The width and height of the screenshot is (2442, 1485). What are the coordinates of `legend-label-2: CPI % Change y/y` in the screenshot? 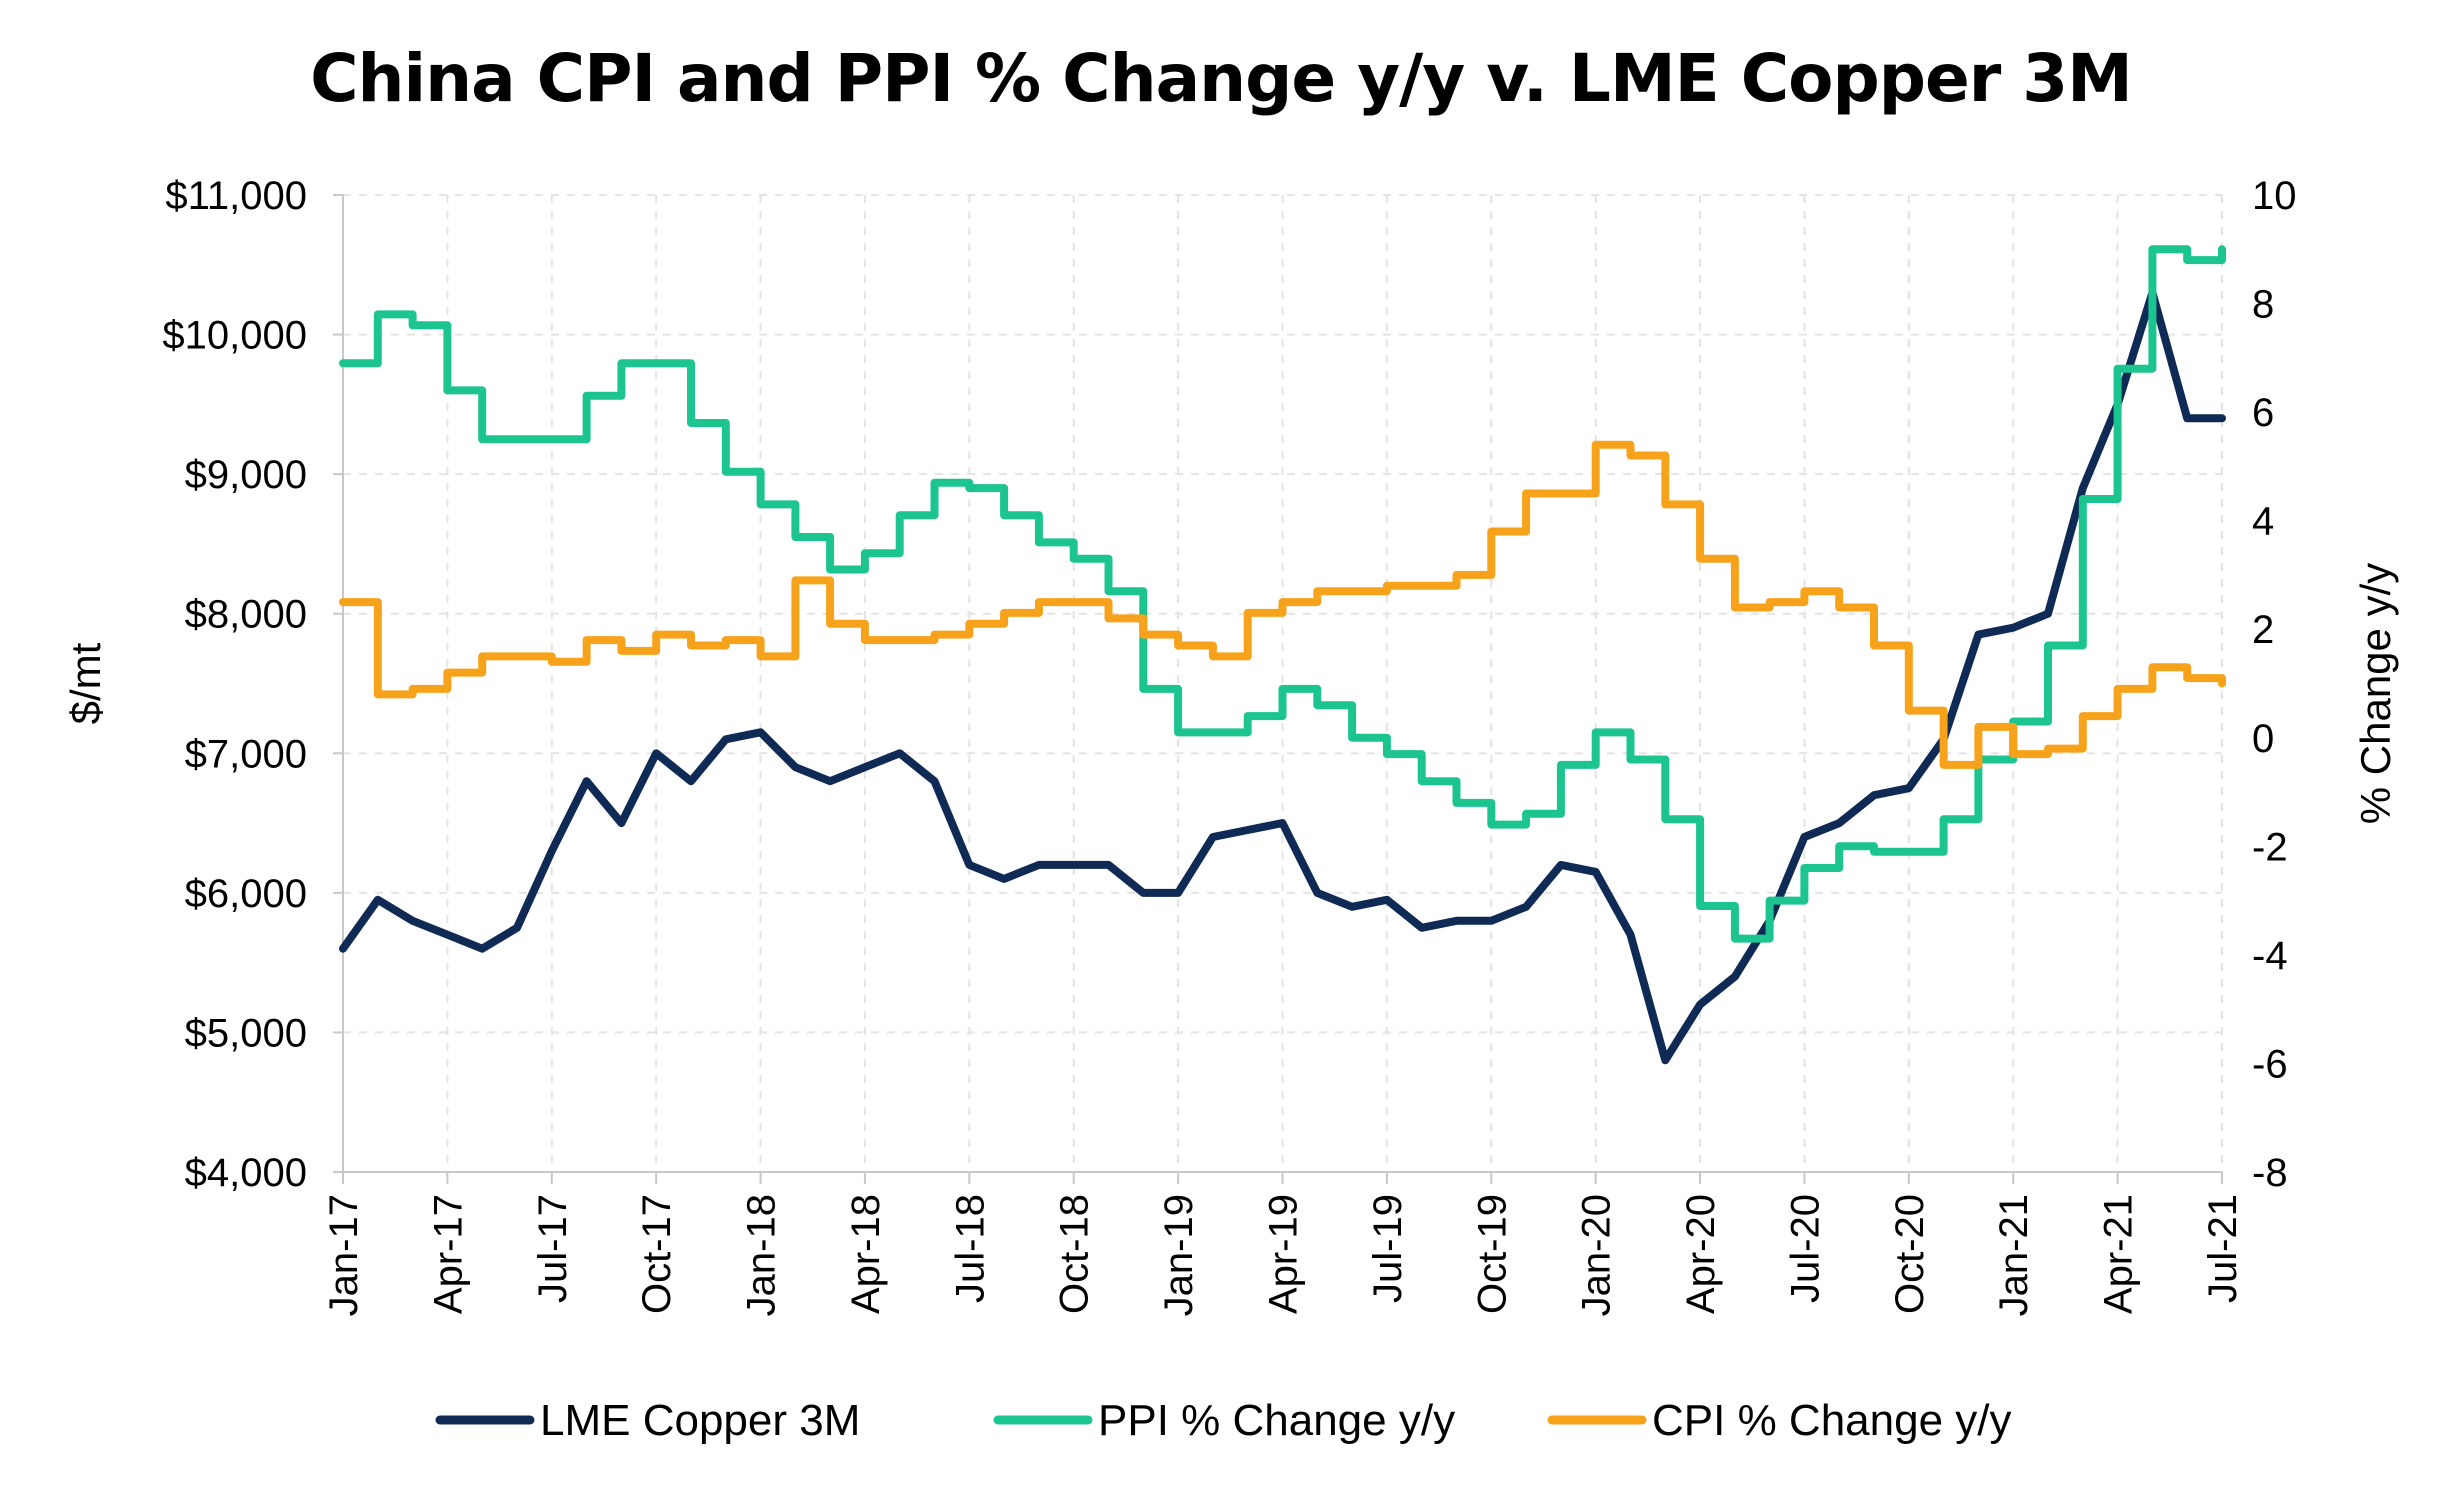 It's located at (1832, 1420).